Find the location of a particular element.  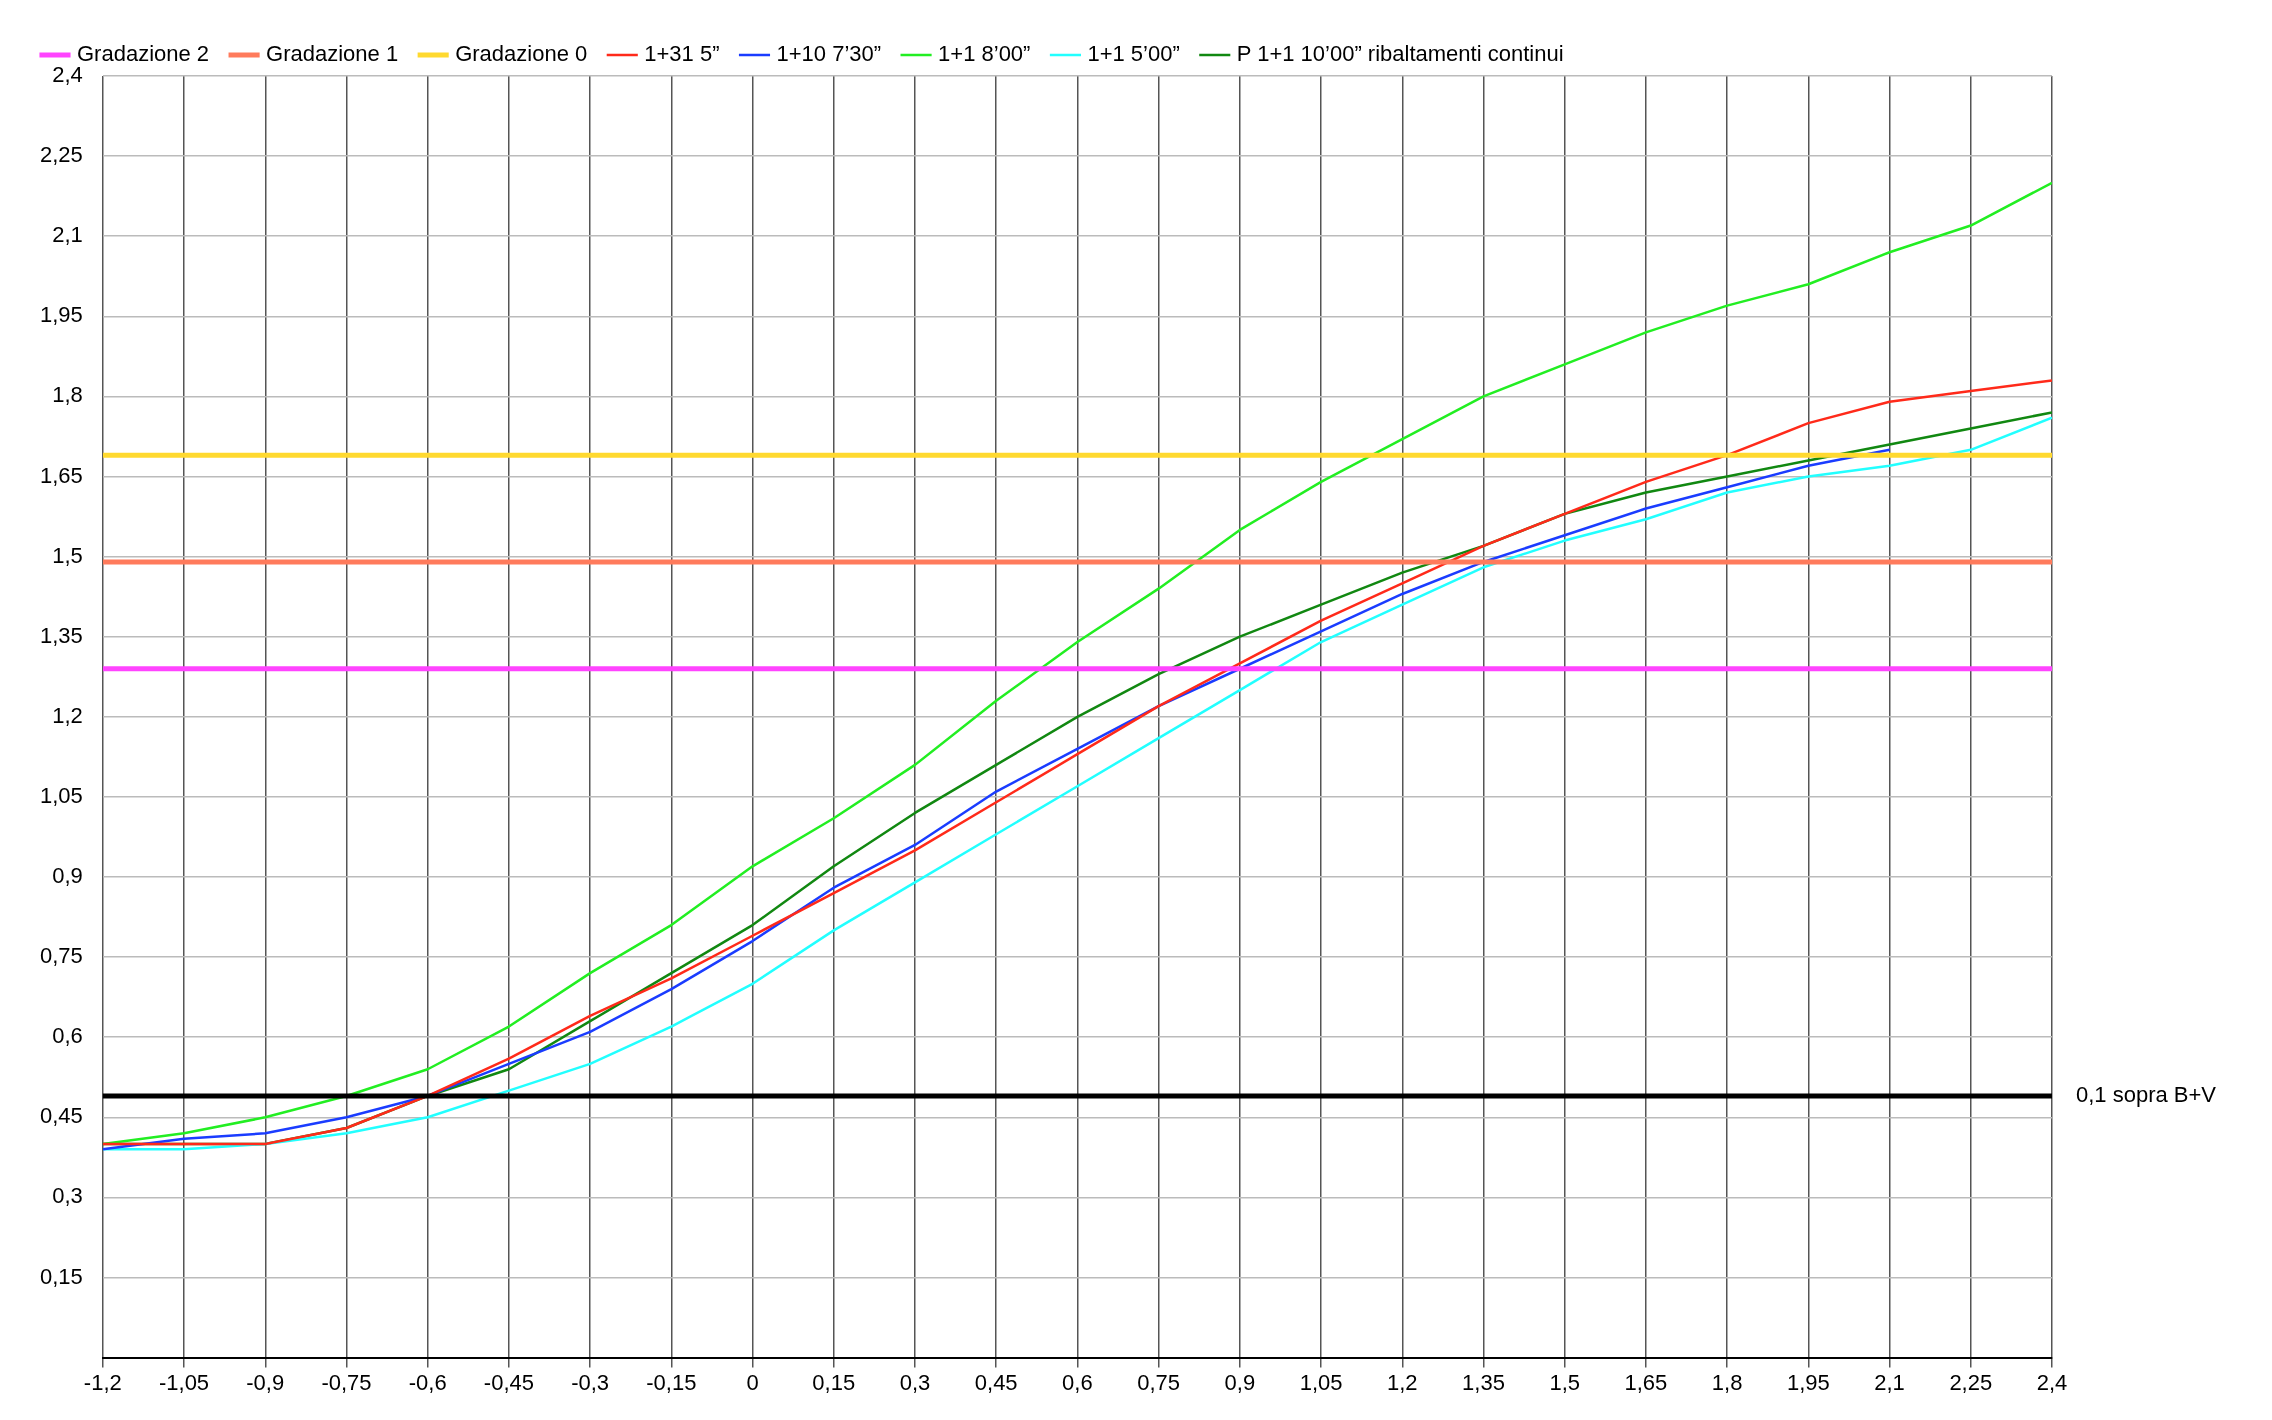

x-tick-label: 2,4 is located at coordinates (2052, 1382).